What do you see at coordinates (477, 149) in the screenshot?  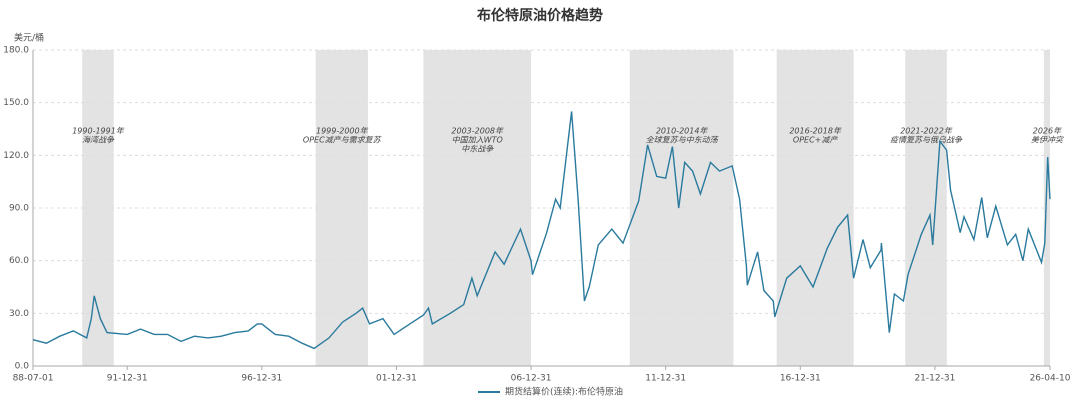 I see `period-label: 中东战争` at bounding box center [477, 149].